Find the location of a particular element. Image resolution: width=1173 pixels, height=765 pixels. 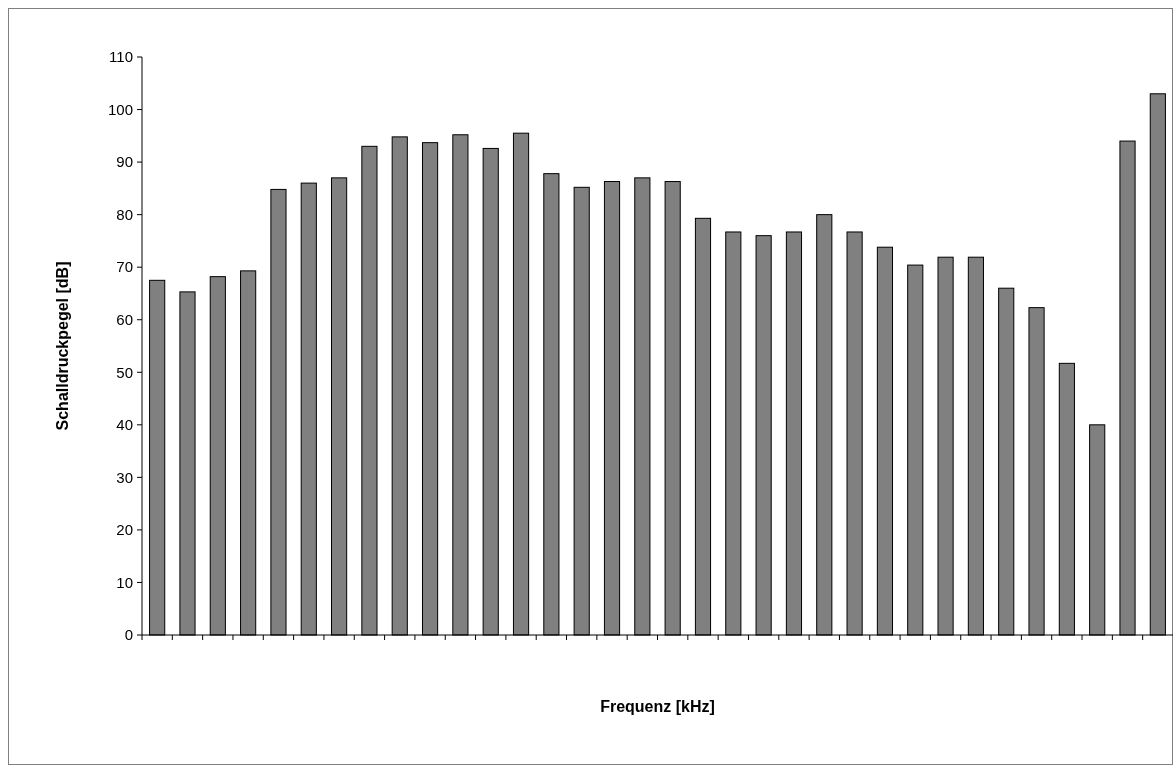

y-tick-label: 70 is located at coordinates (124, 267).